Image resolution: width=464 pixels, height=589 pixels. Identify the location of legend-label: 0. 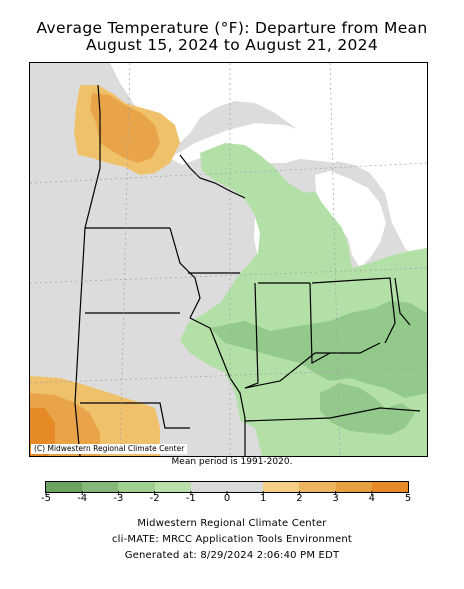
(227, 498).